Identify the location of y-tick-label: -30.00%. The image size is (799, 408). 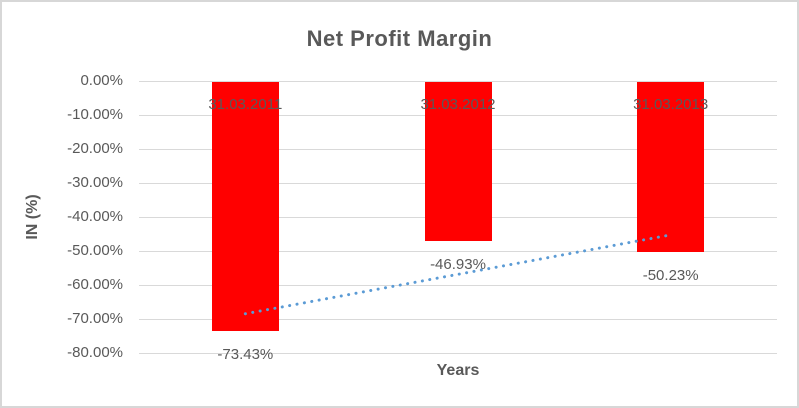
(95, 182).